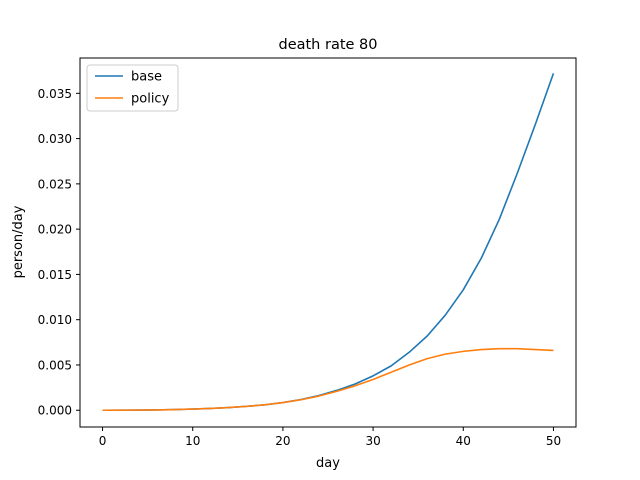 Image resolution: width=640 pixels, height=480 pixels. I want to click on series-line-policy, so click(328, 379).